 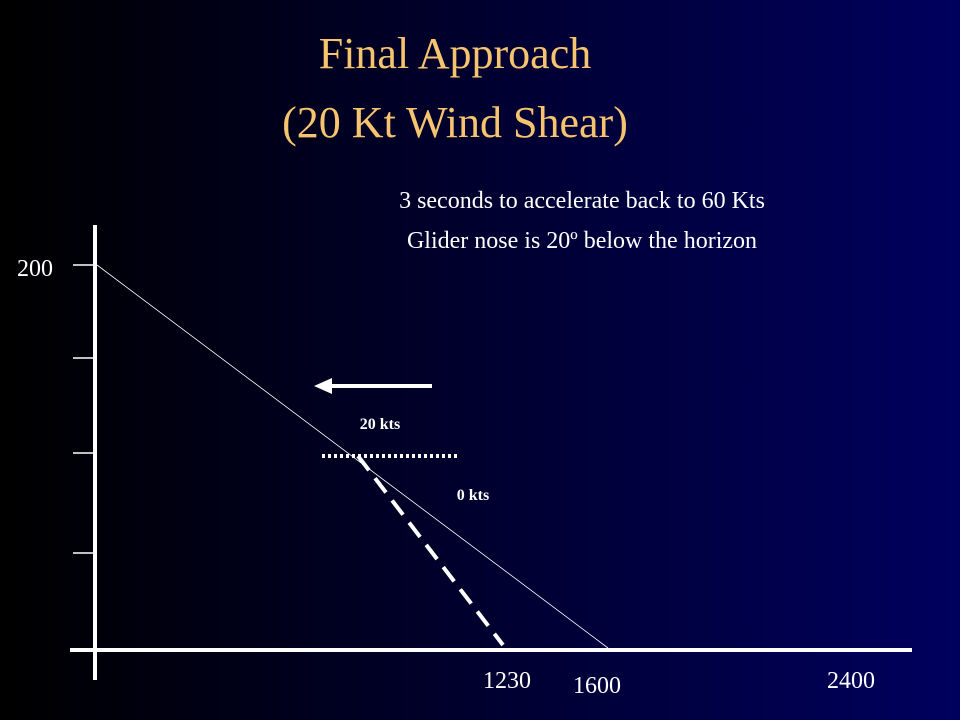 I want to click on height-label: 200, so click(x=35, y=269).